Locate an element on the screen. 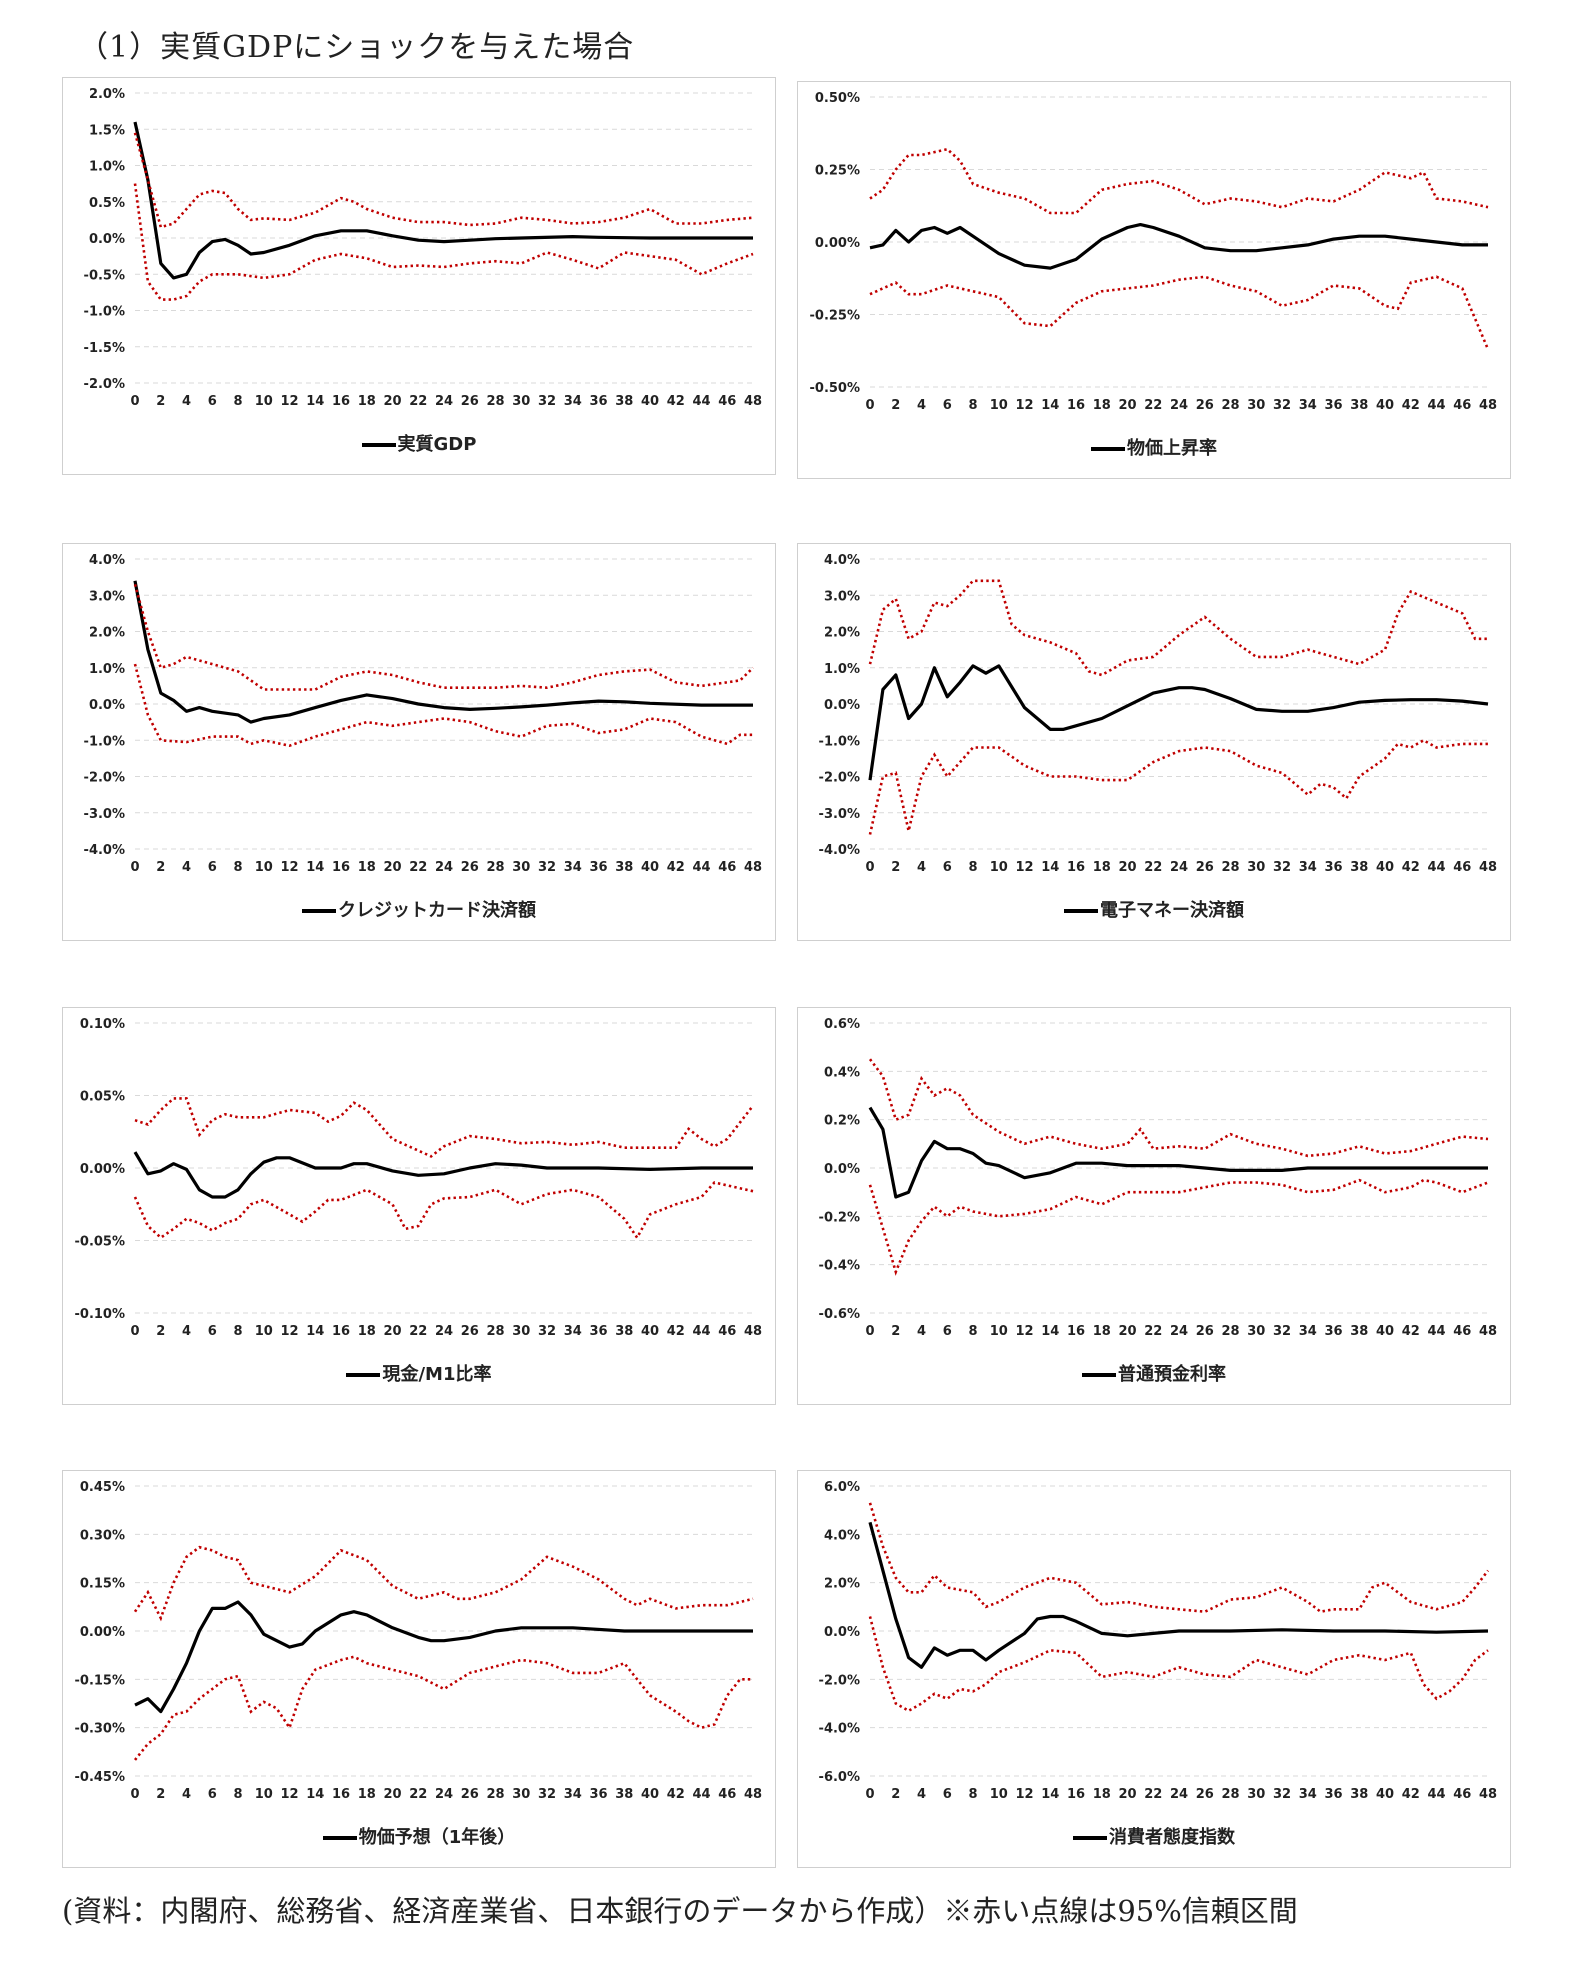 The image size is (1583, 1981). legend-label: 物価予想（1年後） is located at coordinates (437, 1837).